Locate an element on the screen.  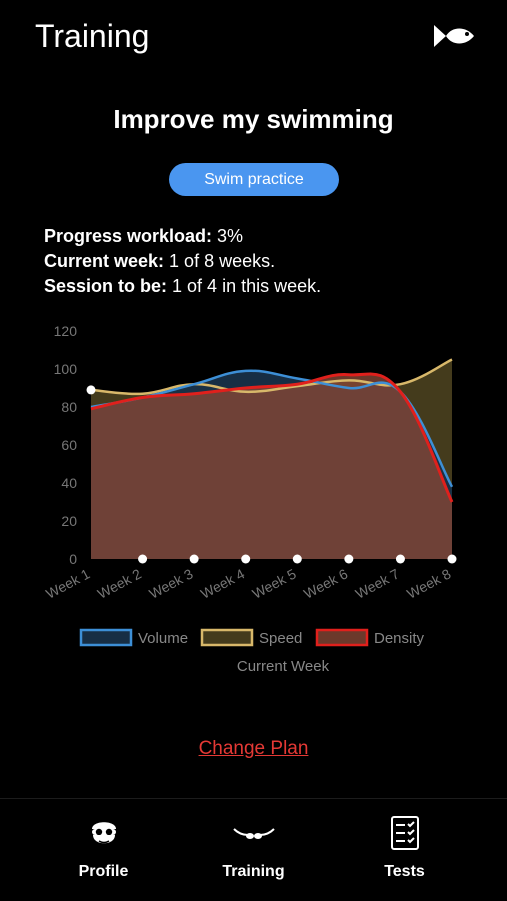
info-label: Session to be: is located at coordinates (106, 286).